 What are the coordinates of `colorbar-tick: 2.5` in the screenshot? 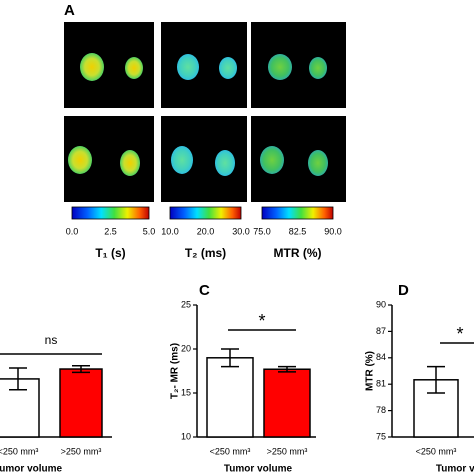 It's located at (110, 231).